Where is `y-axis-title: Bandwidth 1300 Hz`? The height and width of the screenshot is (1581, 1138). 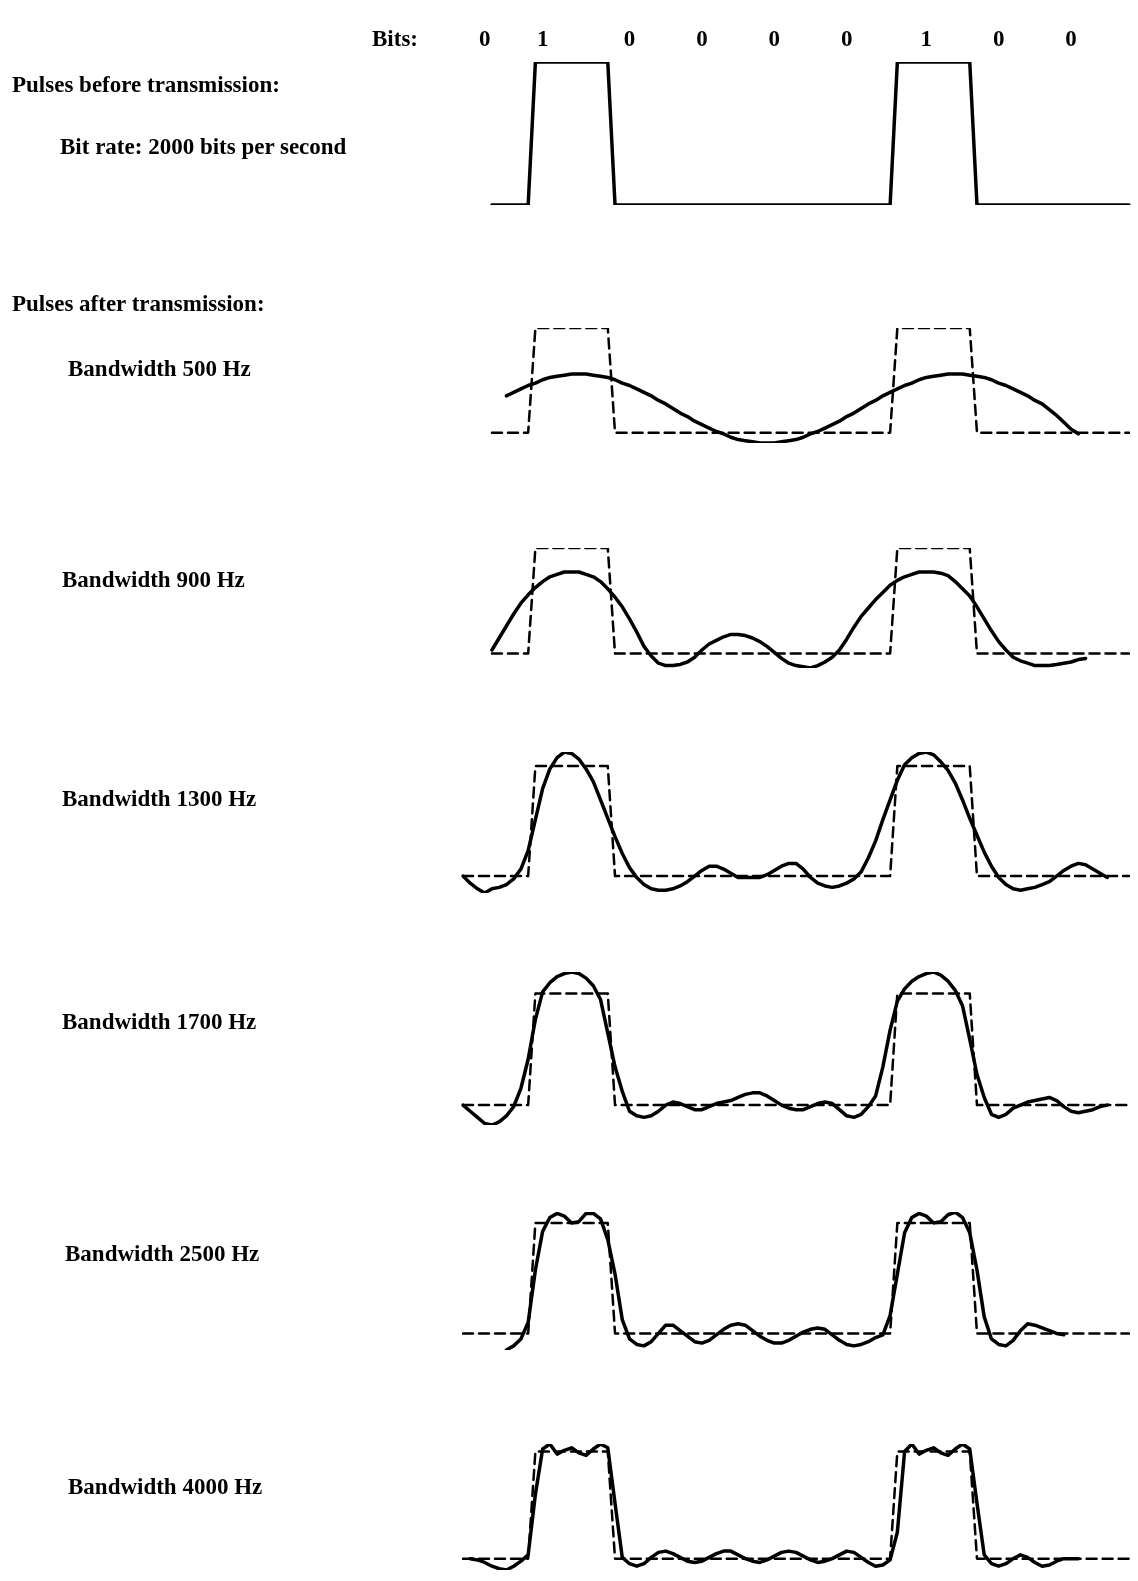 y-axis-title: Bandwidth 1300 Hz is located at coordinates (159, 798).